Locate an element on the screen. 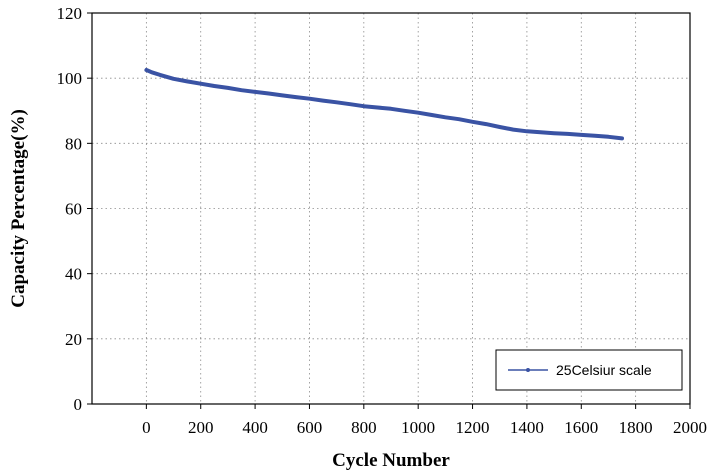  y-tick-label: 0 is located at coordinates (78, 404).